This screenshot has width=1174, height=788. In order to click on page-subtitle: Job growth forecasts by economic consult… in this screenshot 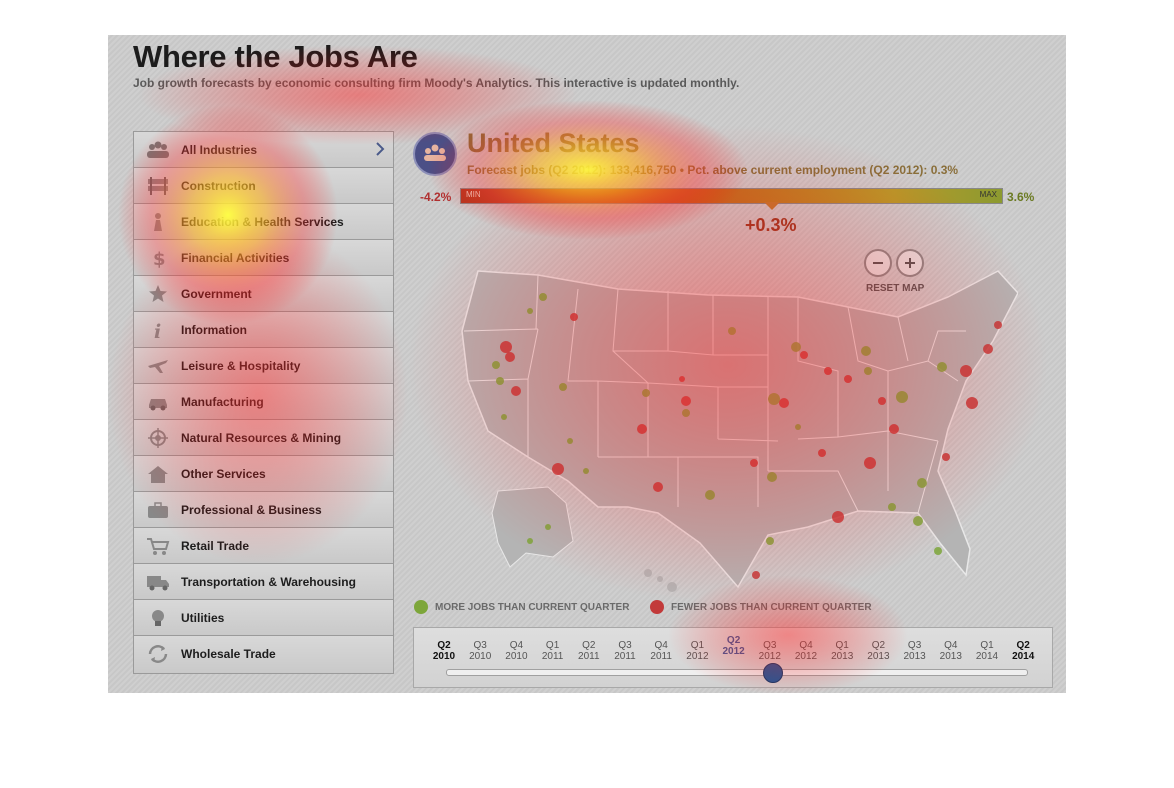, I will do `click(436, 83)`.